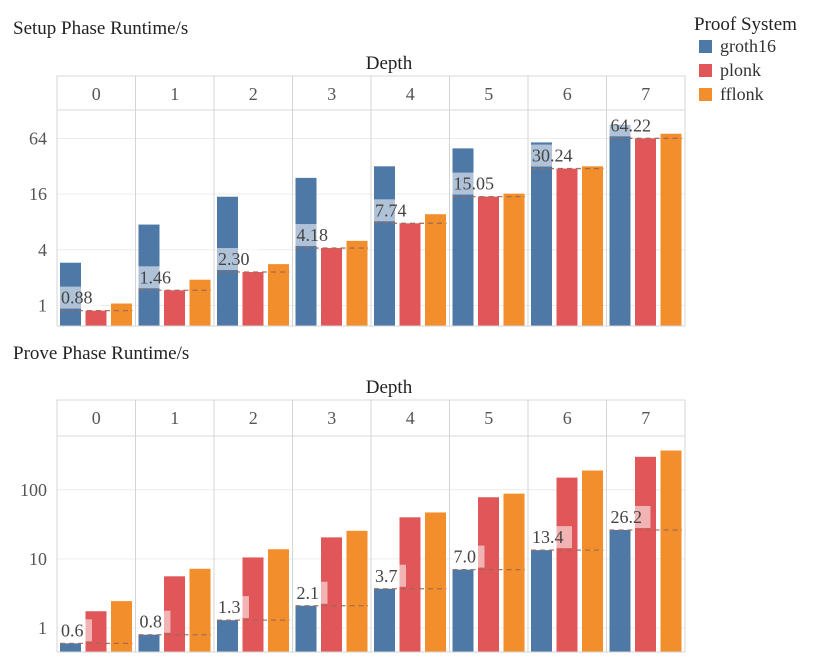 The image size is (830, 664). I want to click on y-tick-label: 1, so click(42, 628).